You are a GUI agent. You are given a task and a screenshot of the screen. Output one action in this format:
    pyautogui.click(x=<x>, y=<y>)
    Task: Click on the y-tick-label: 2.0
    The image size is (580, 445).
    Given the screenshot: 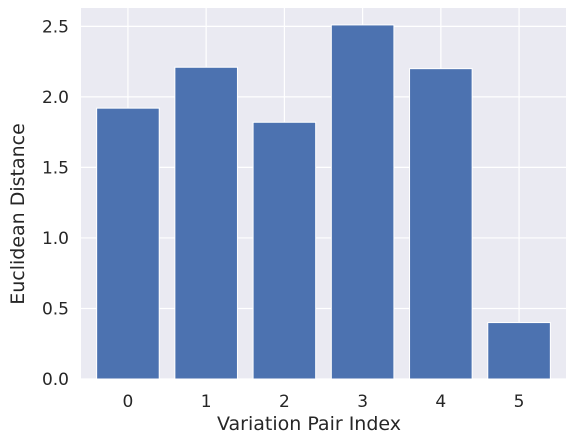 What is the action you would take?
    pyautogui.click(x=55, y=98)
    